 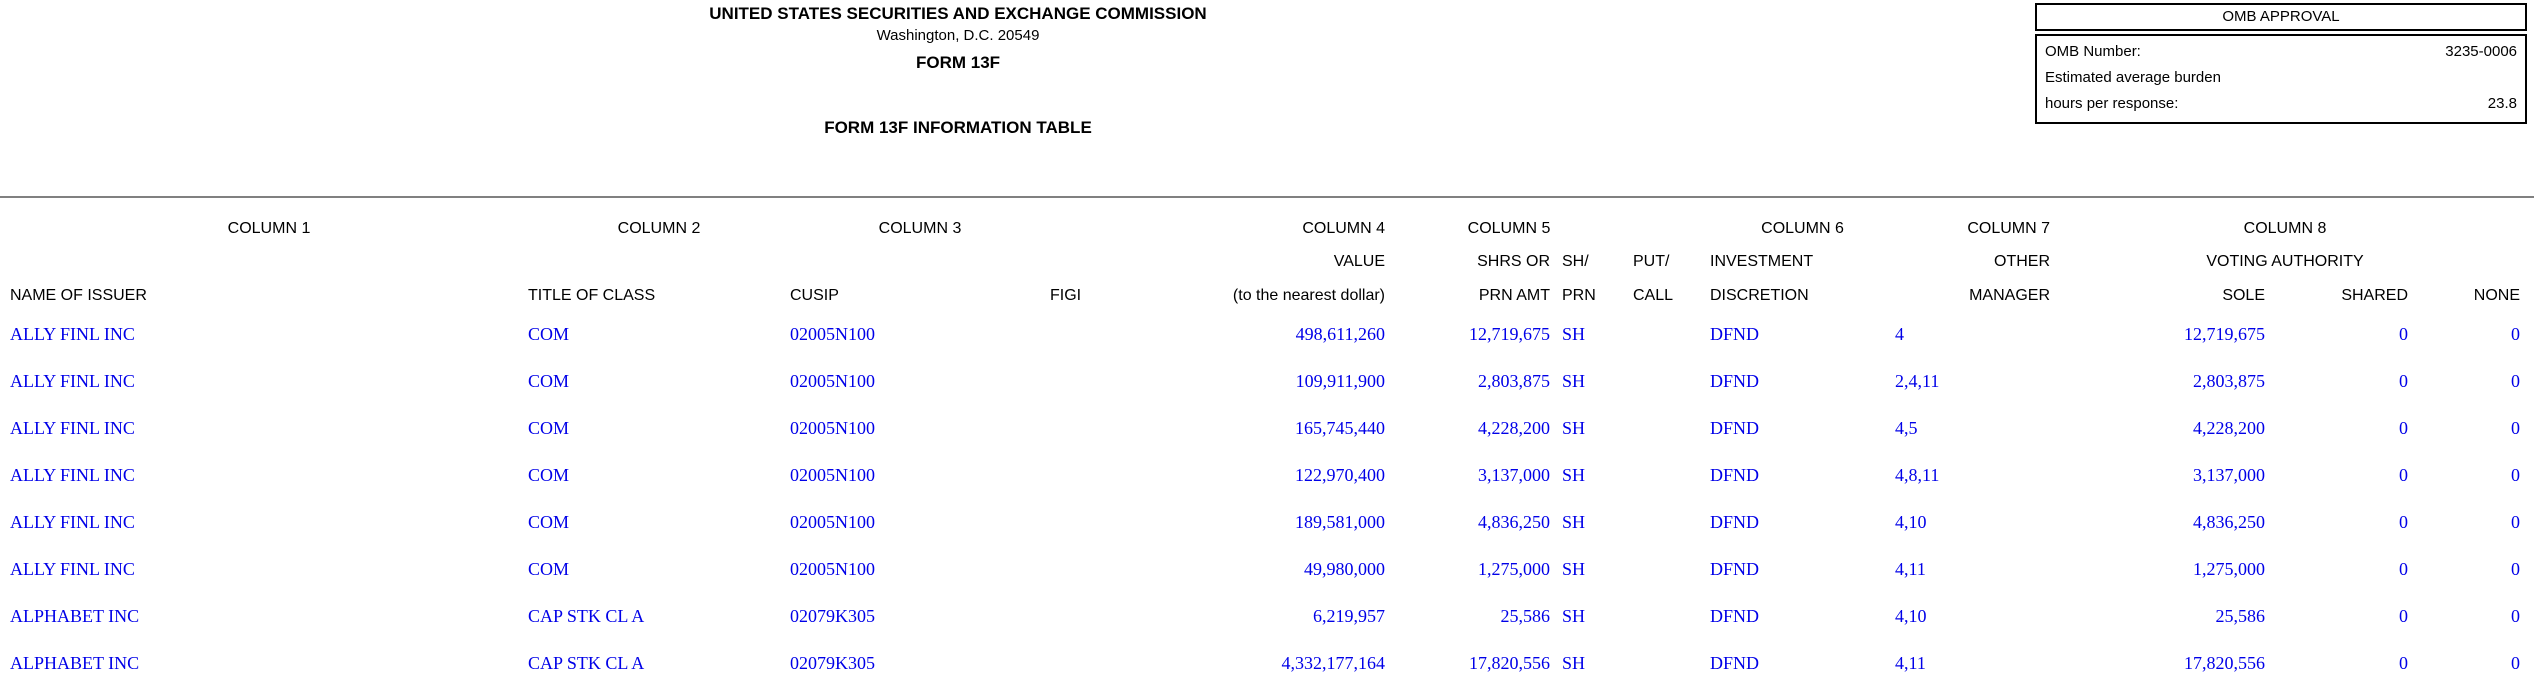 I want to click on column-header-3: COLUMN 3, so click(x=920, y=228).